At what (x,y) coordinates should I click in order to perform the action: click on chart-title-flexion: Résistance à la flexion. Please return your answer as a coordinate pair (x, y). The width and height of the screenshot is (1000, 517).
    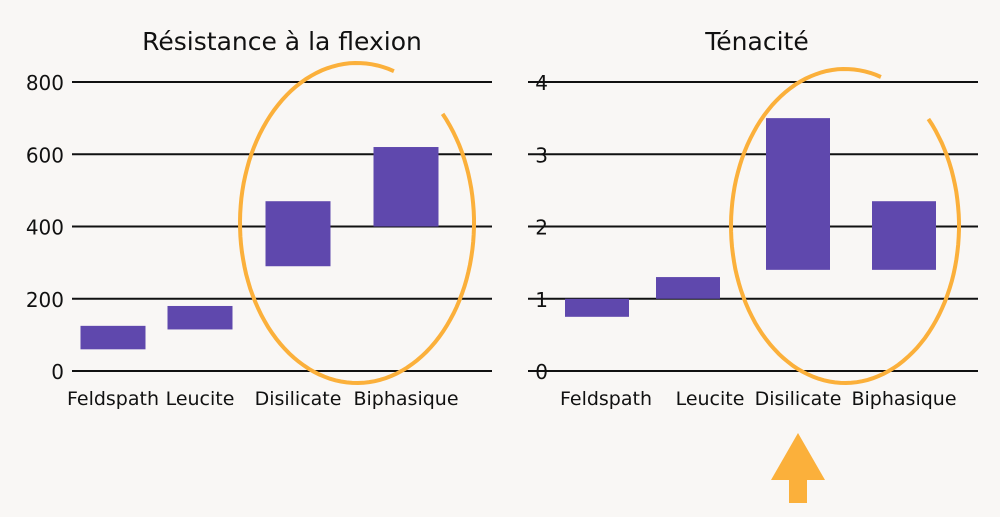
    Looking at the image, I should click on (282, 41).